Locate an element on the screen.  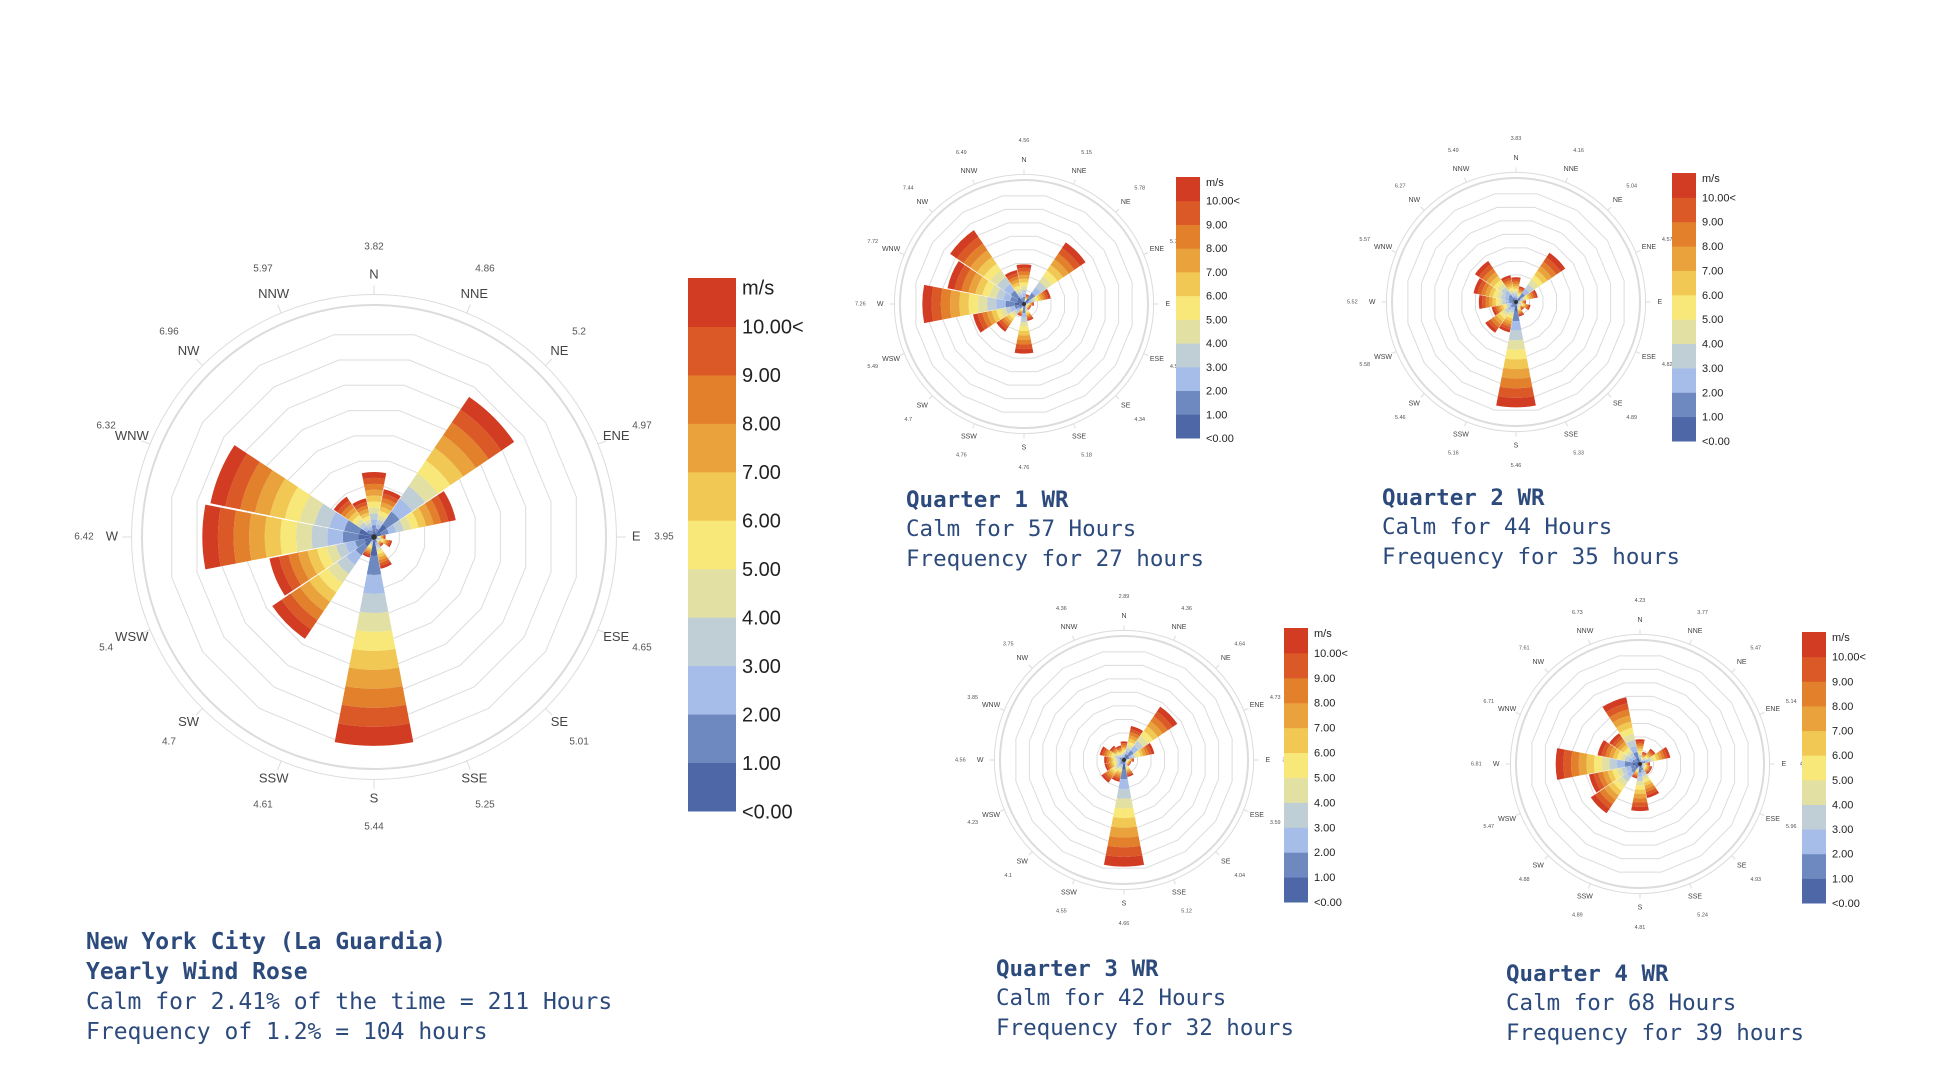
q4-legend-swatch is located at coordinates (1814, 842).